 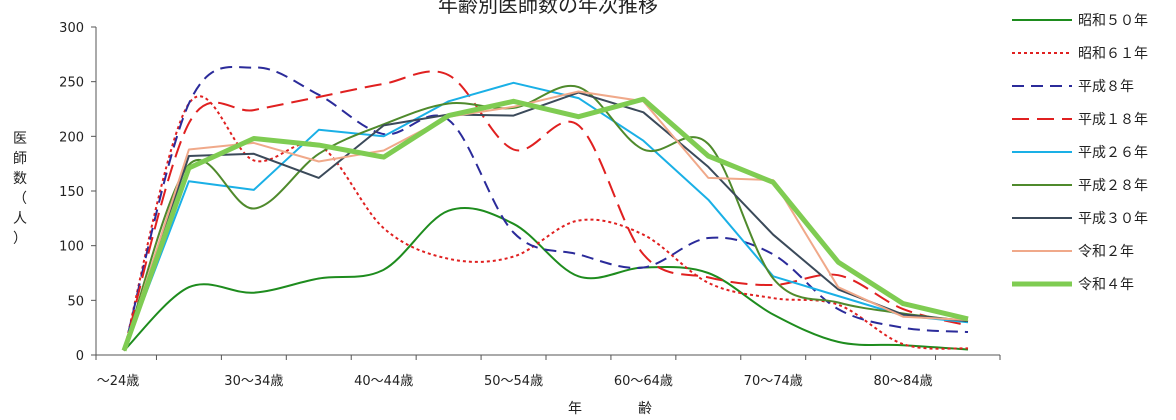 What do you see at coordinates (1113, 21) in the screenshot?
I see `legend-label-1: 昭和５０年` at bounding box center [1113, 21].